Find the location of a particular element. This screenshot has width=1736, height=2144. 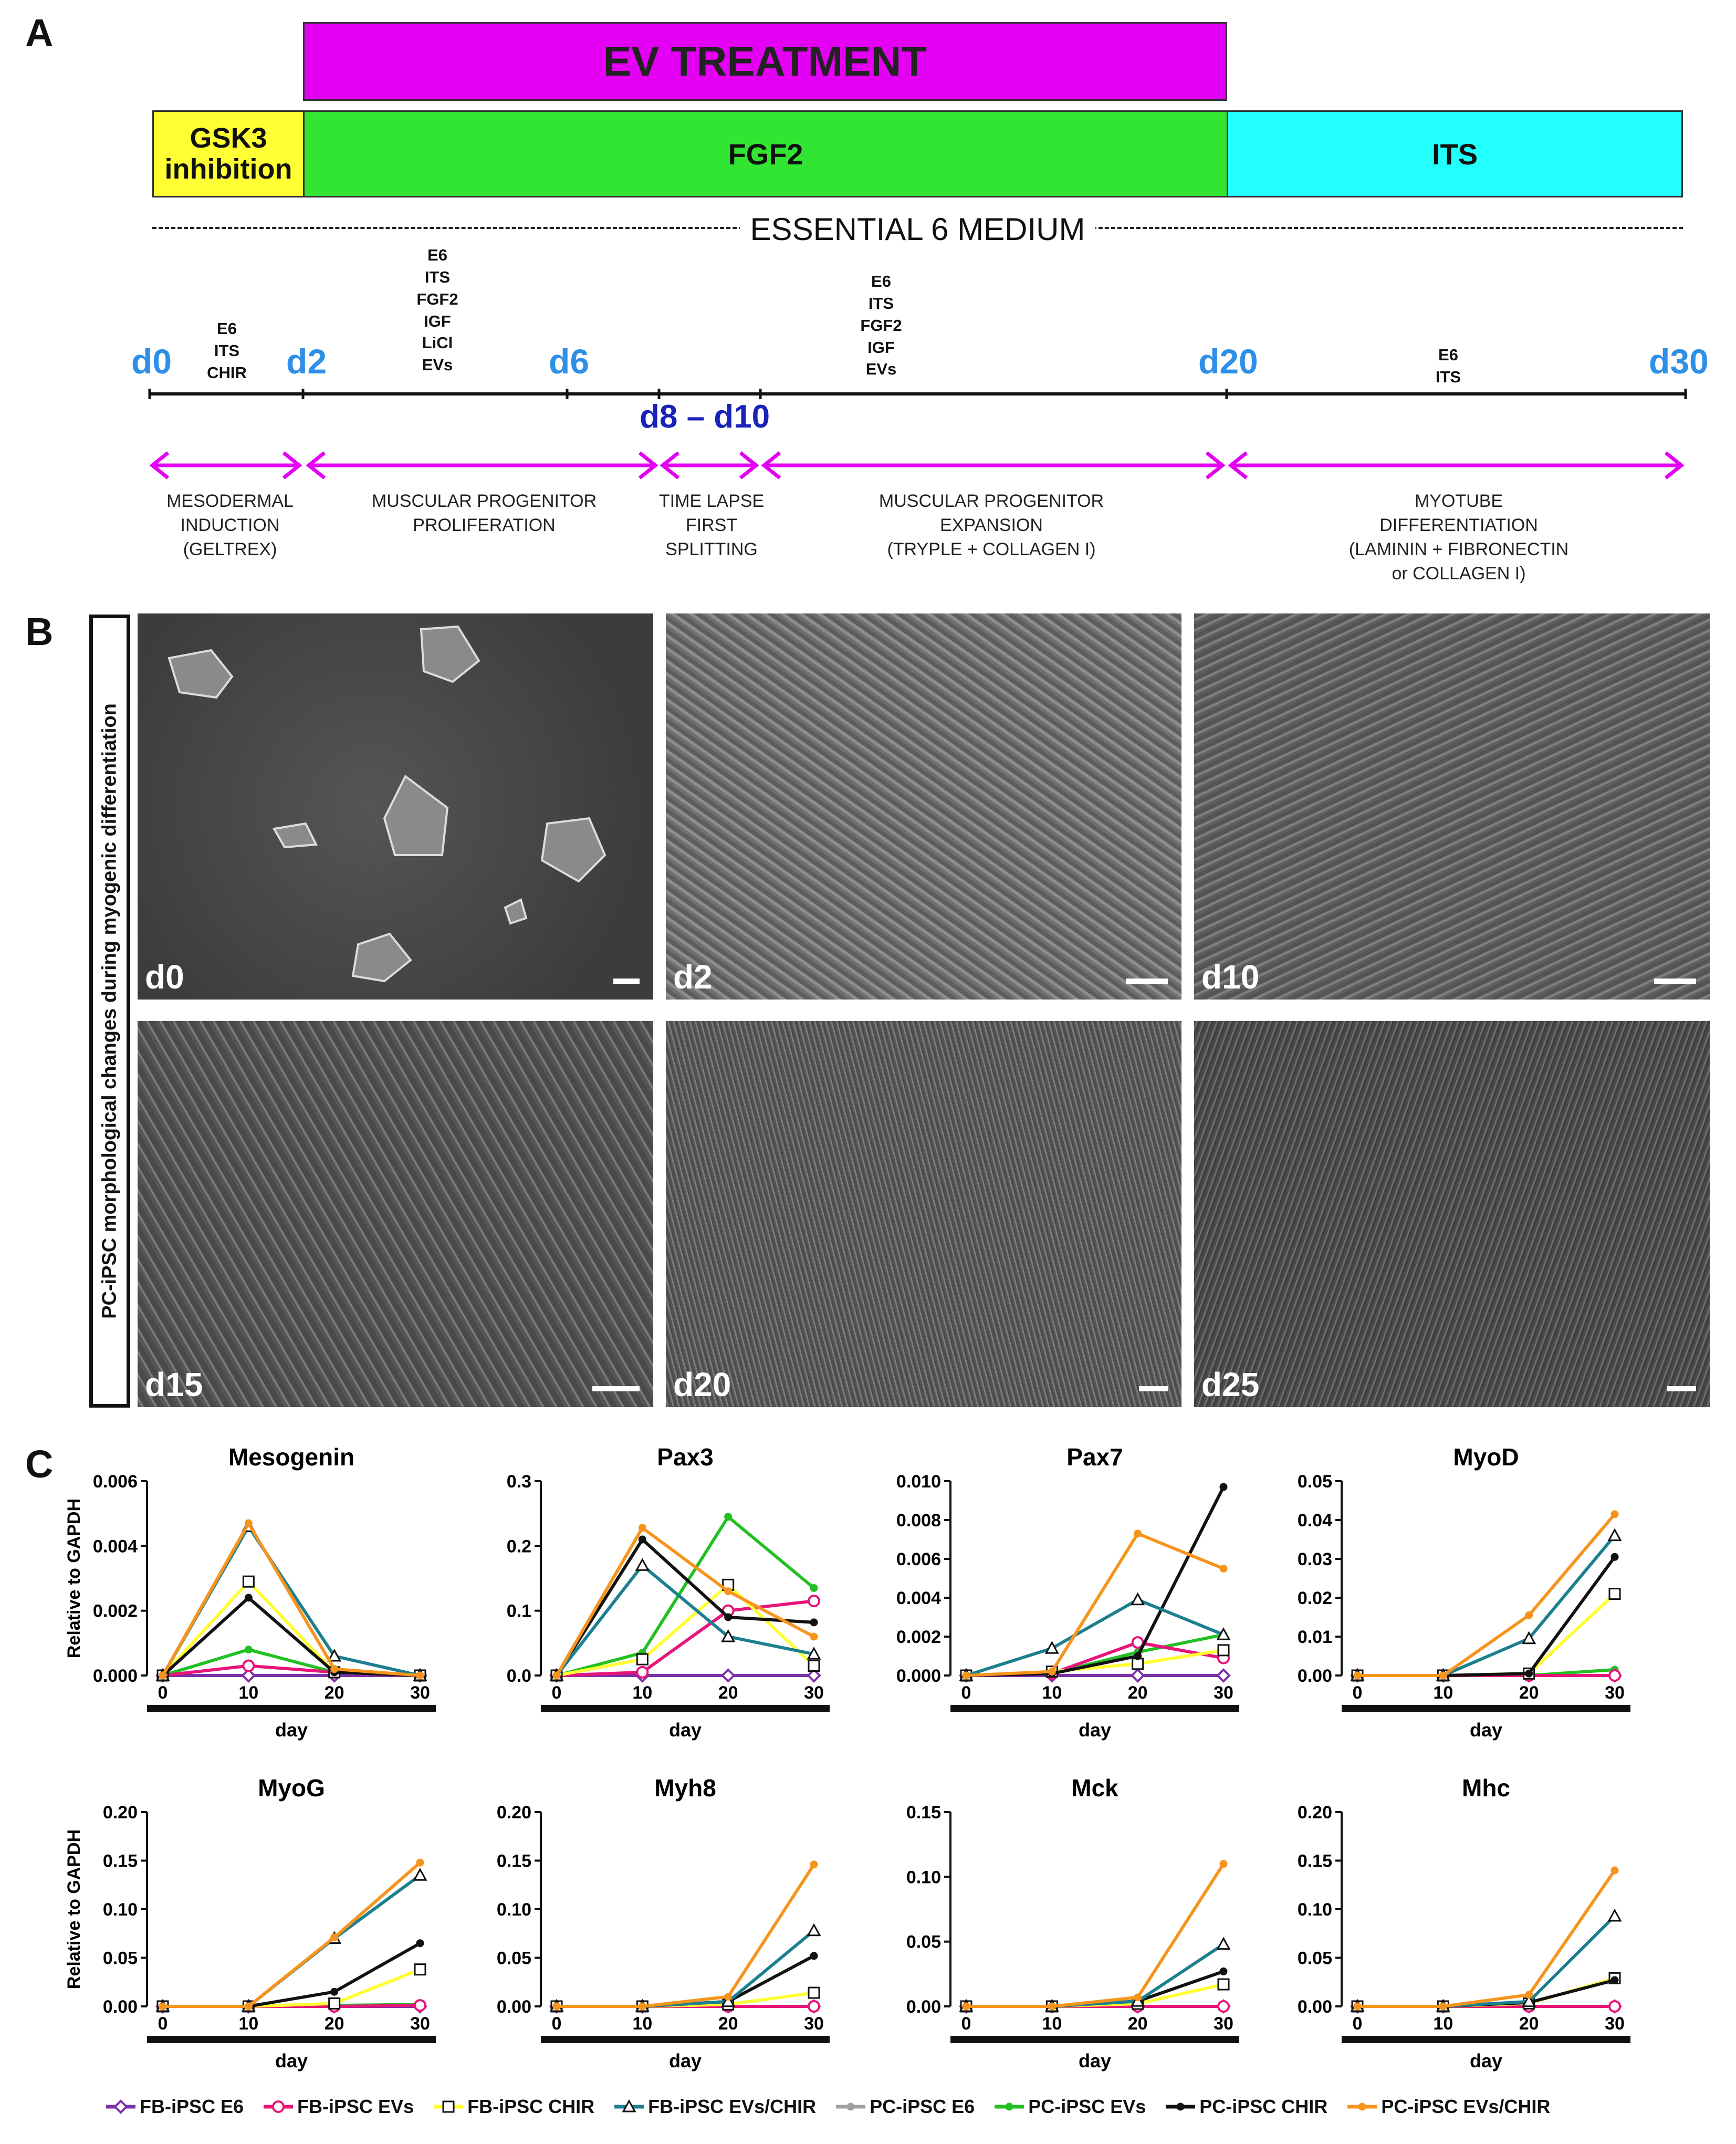

legend-item: FB-iPSC CHIR is located at coordinates (513, 2107).